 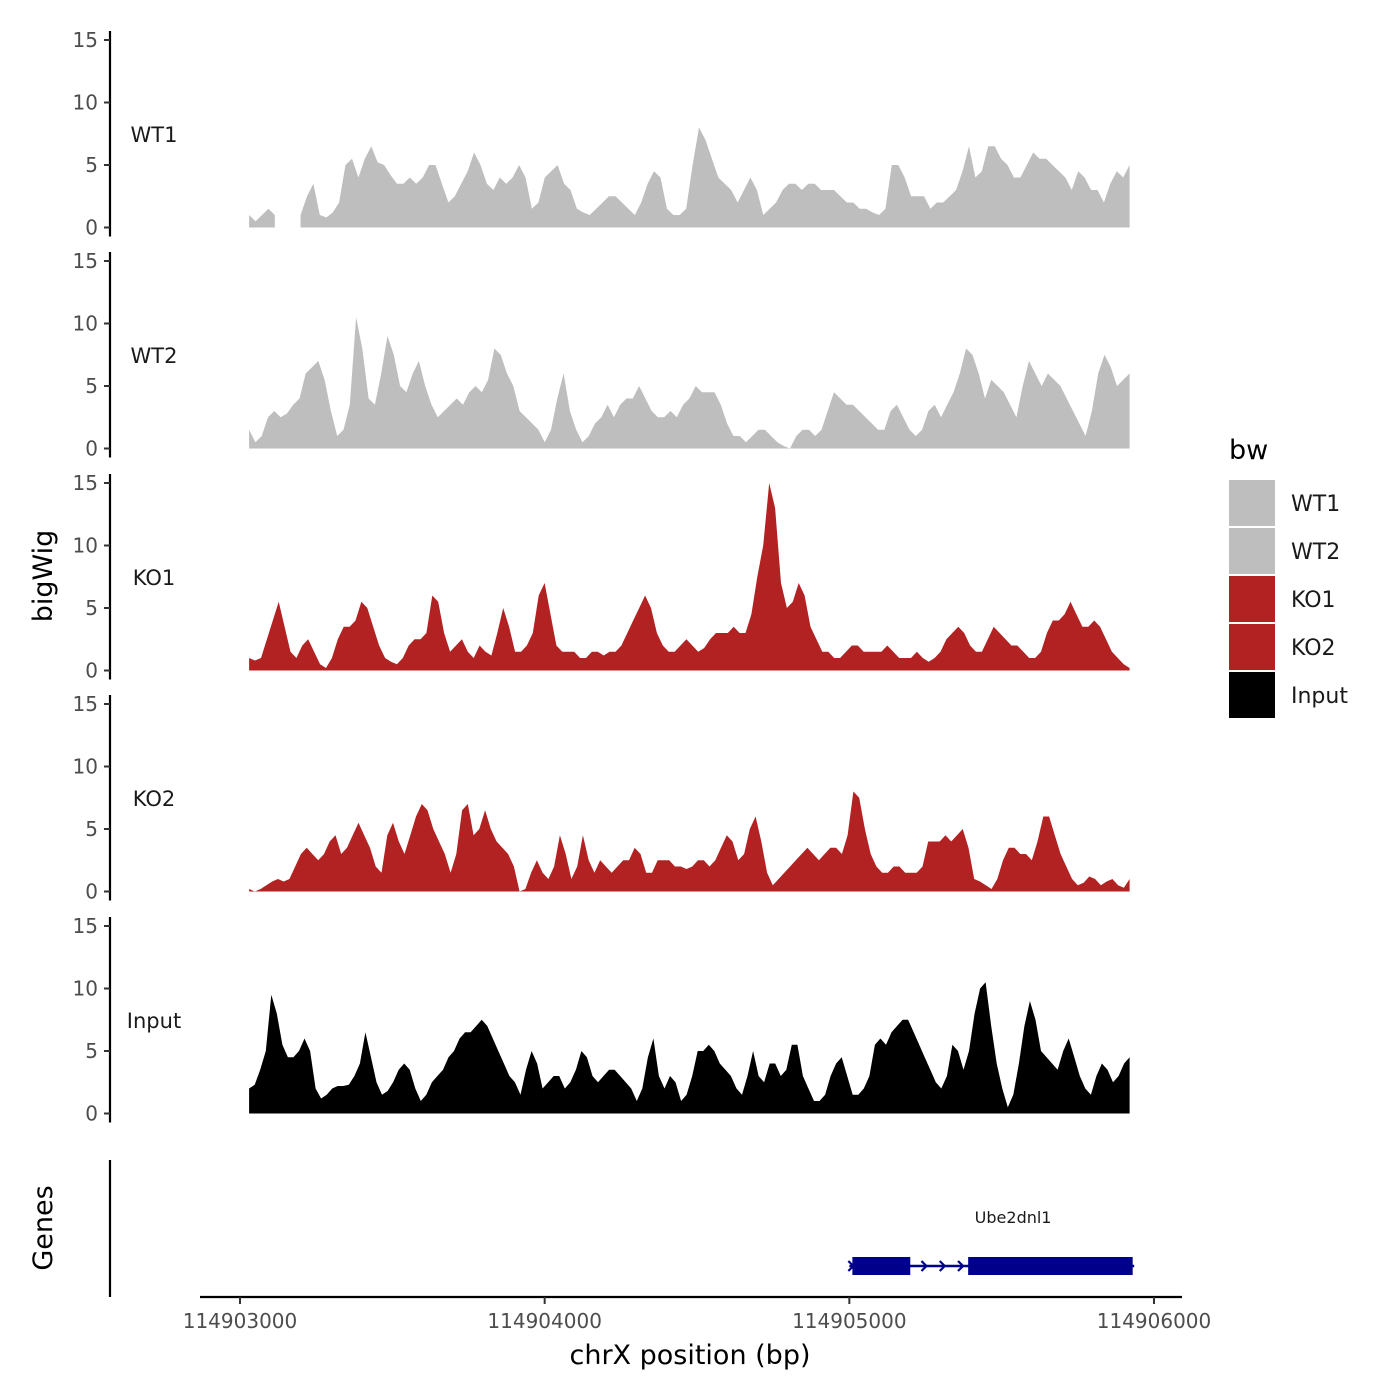 What do you see at coordinates (240, 1321) in the screenshot?
I see `x-tick-label: 114903000` at bounding box center [240, 1321].